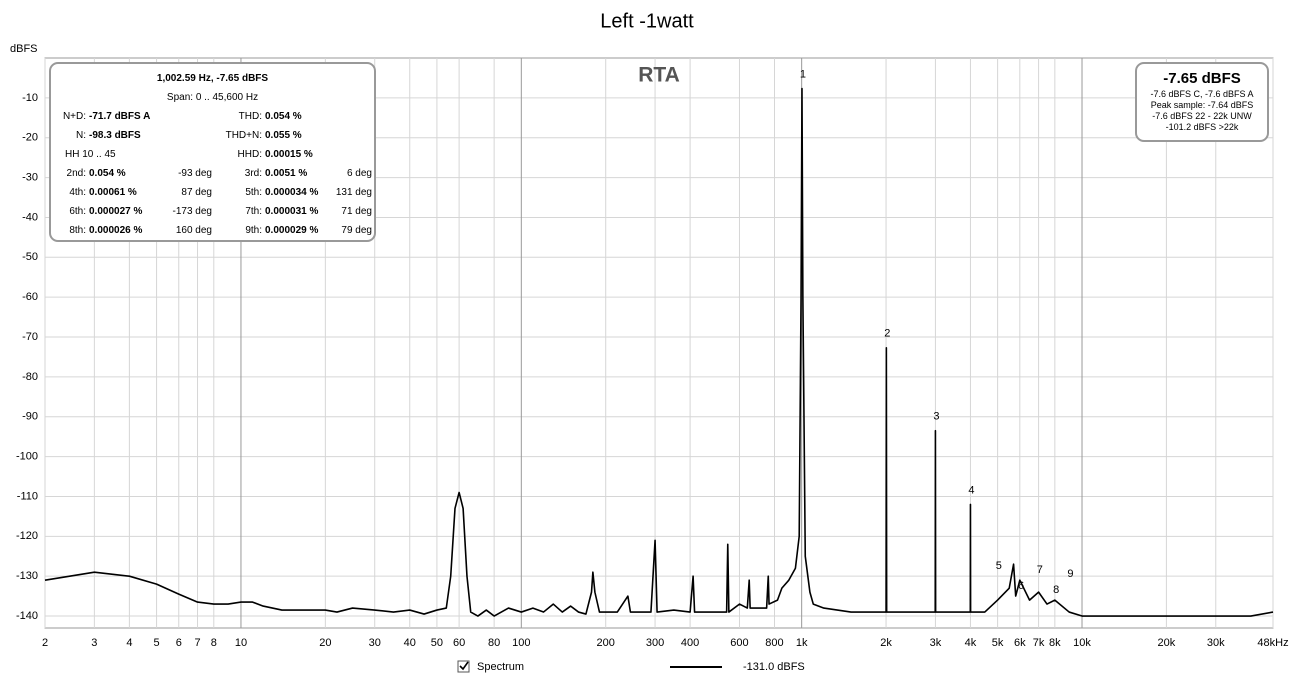  What do you see at coordinates (214, 192) in the screenshot?
I see `harmonic-row: 4th: 0.00061 % 87 deg 5th: 0.000034 % 131 deg` at bounding box center [214, 192].